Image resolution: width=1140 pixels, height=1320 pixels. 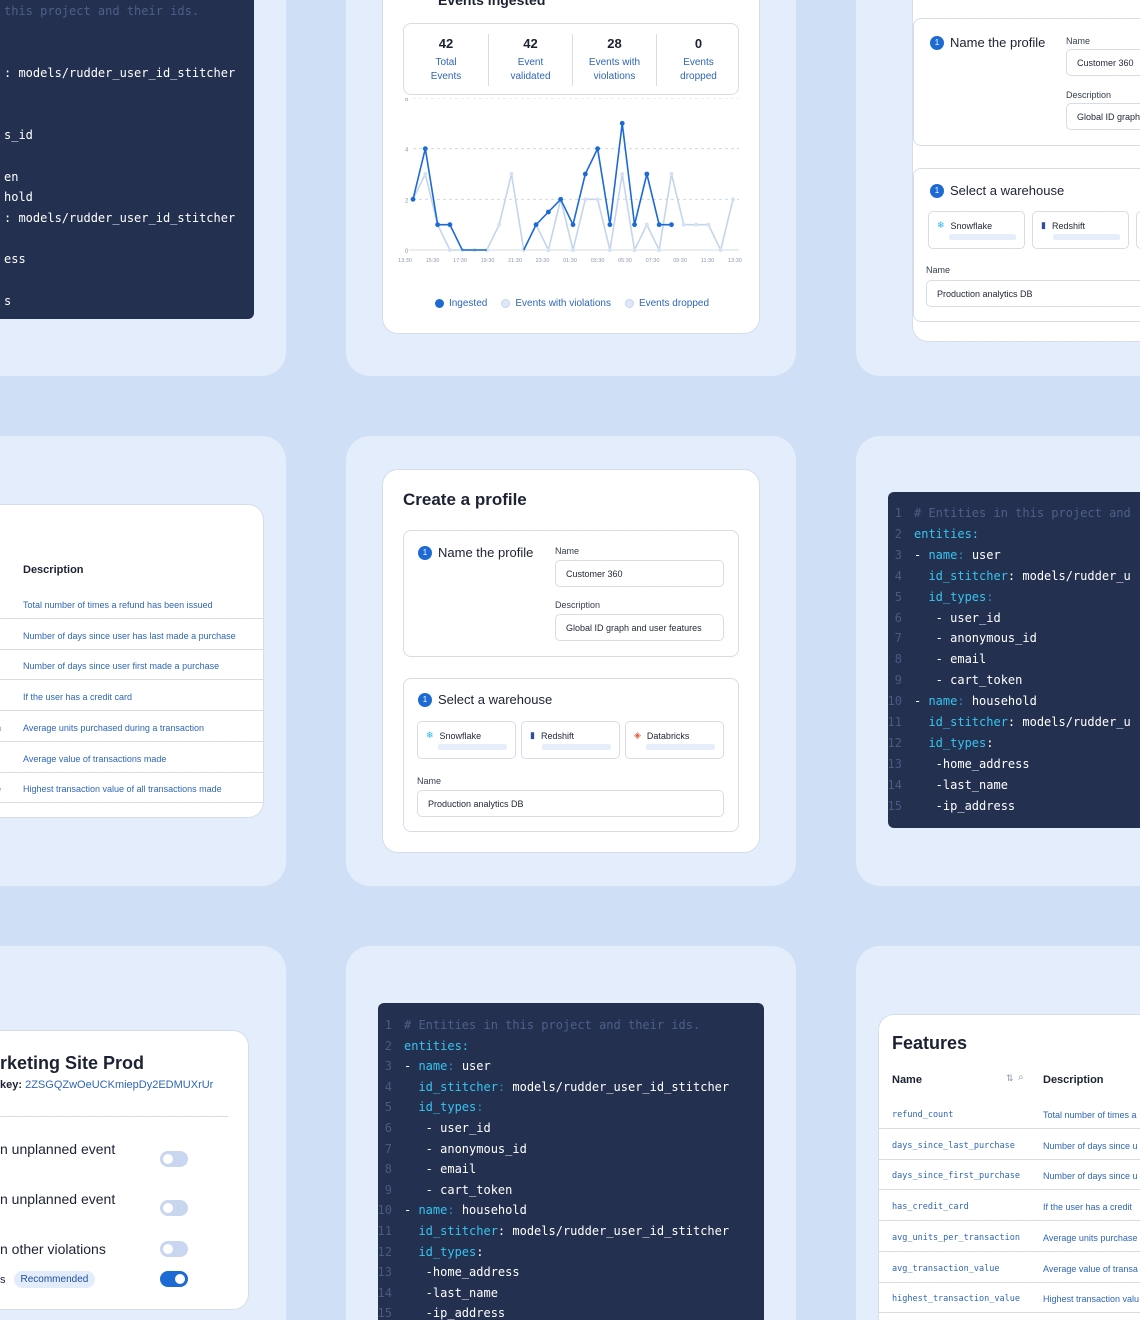 I want to click on table-row: If the user has a credit card, so click(x=131, y=696).